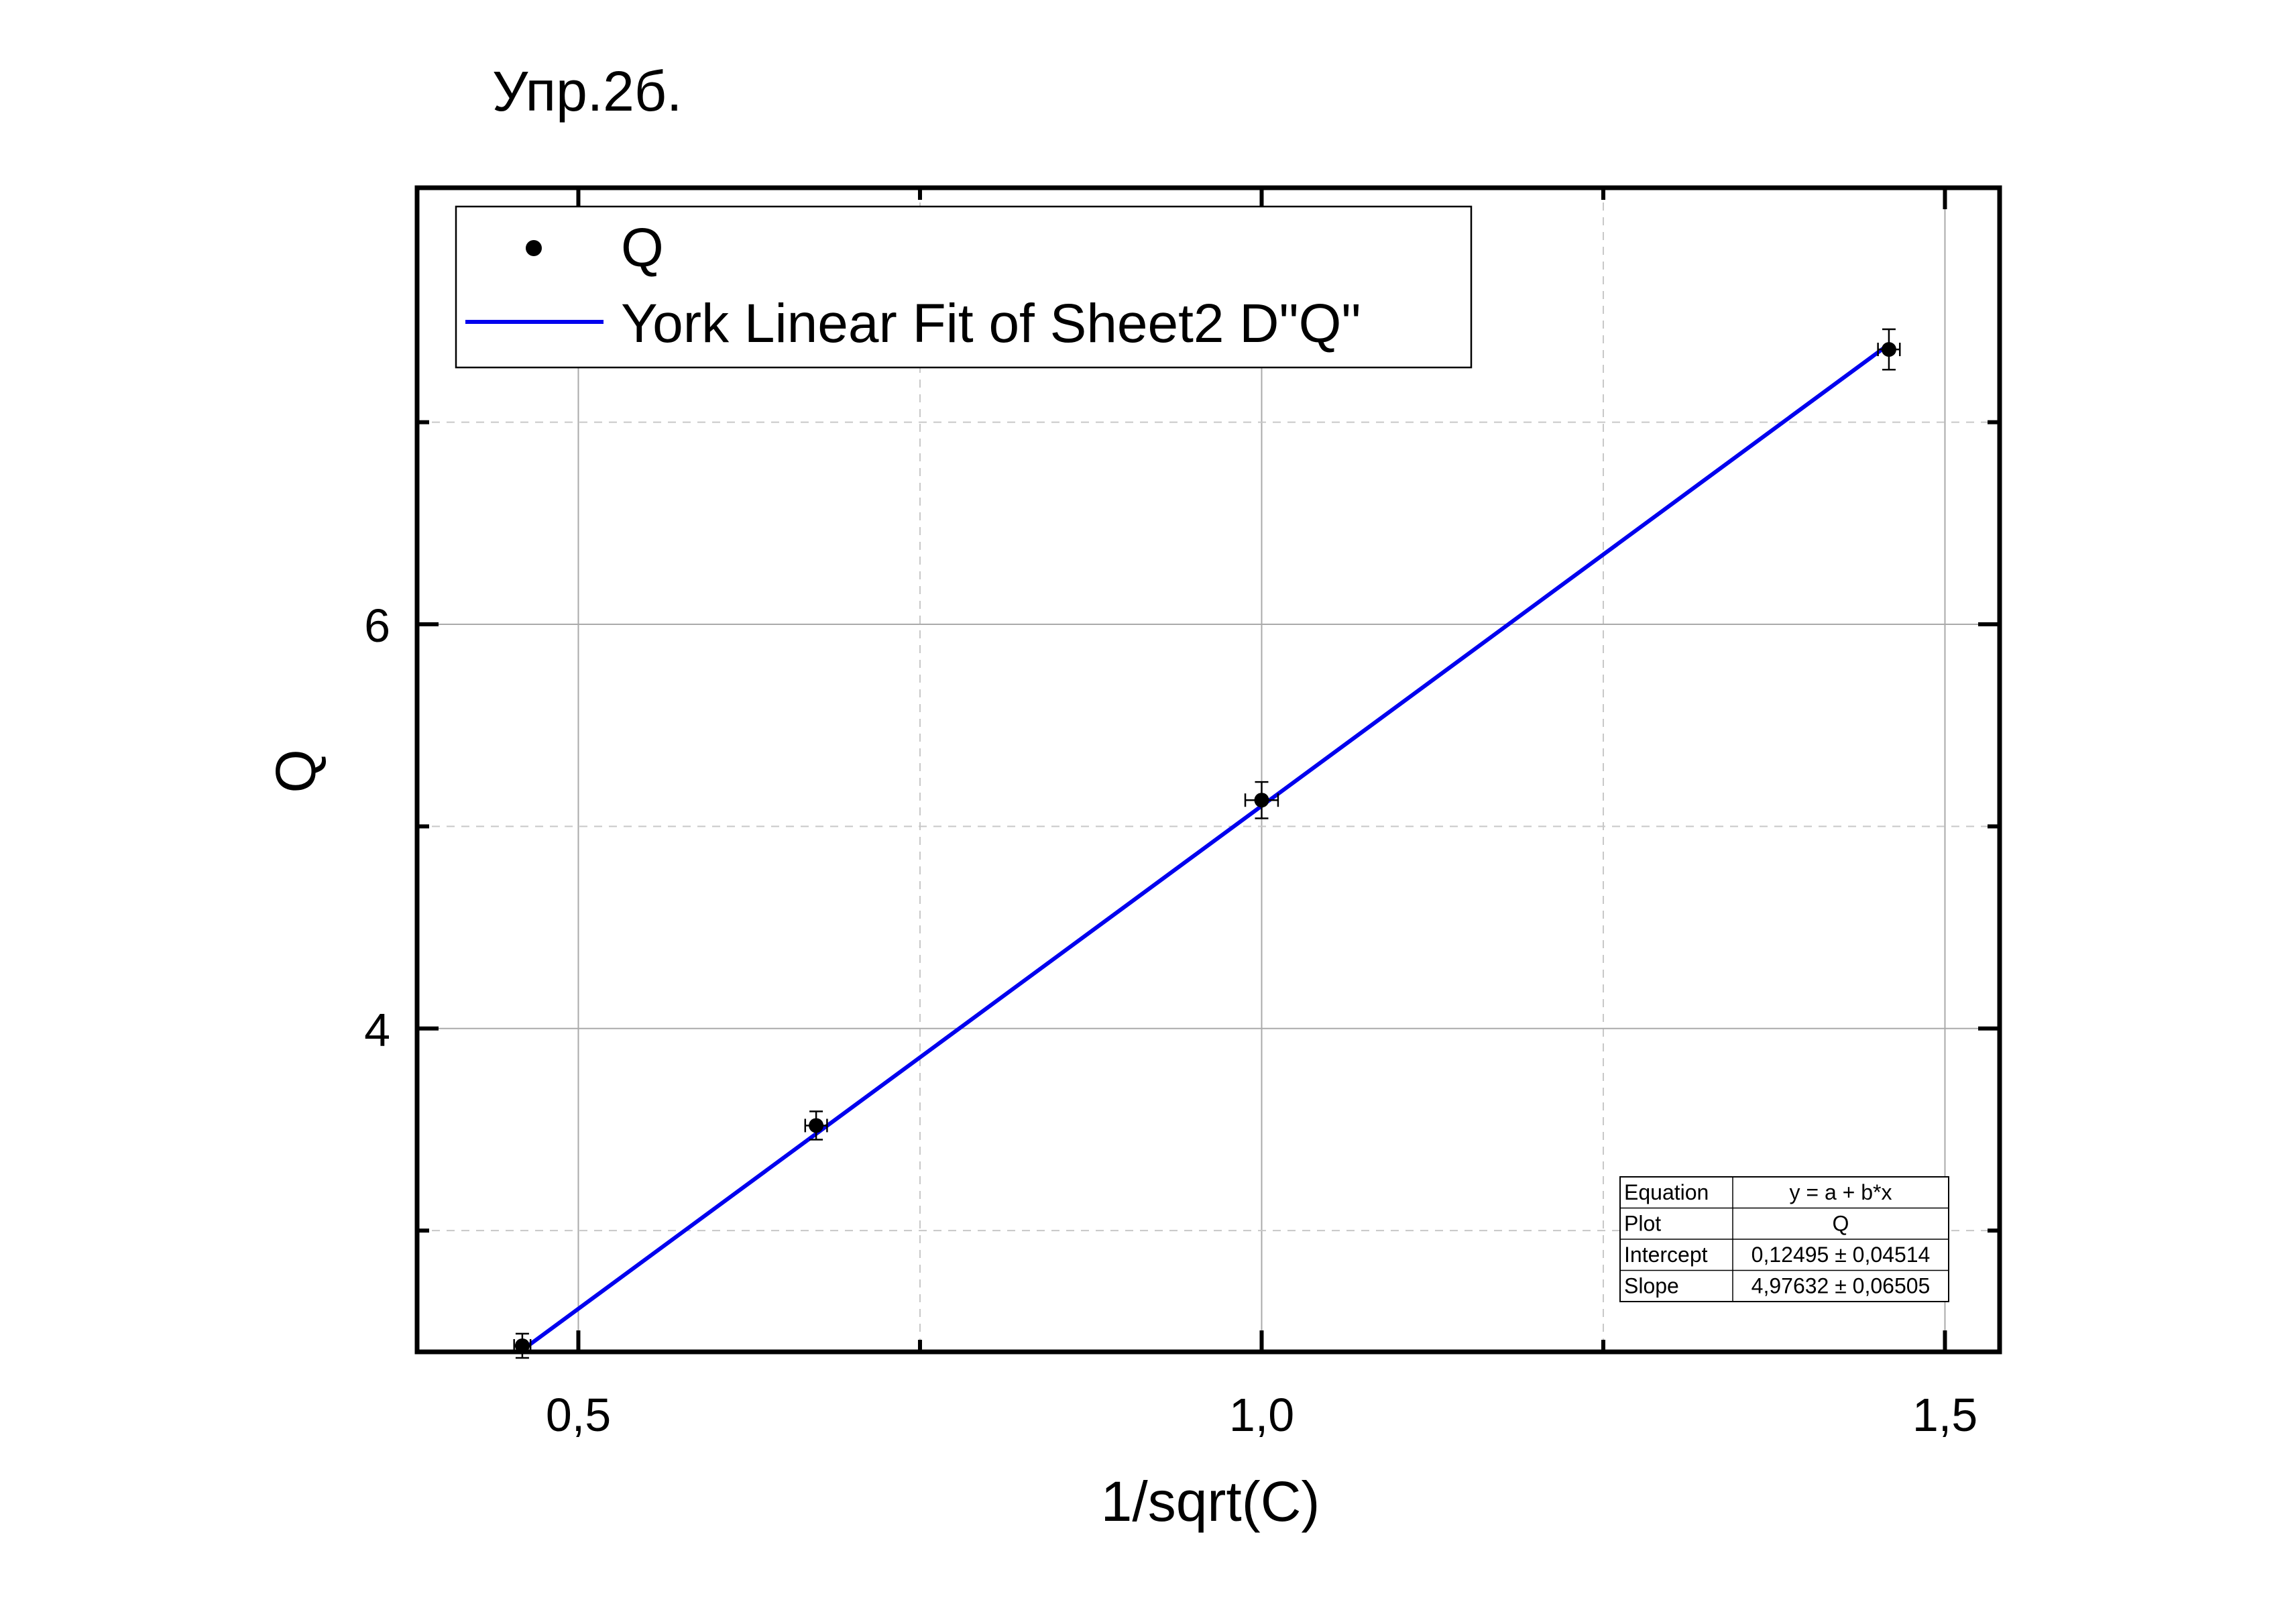 This screenshot has width=2296, height=1604. What do you see at coordinates (1261, 1415) in the screenshot?
I see `x-tick-label: 1,0` at bounding box center [1261, 1415].